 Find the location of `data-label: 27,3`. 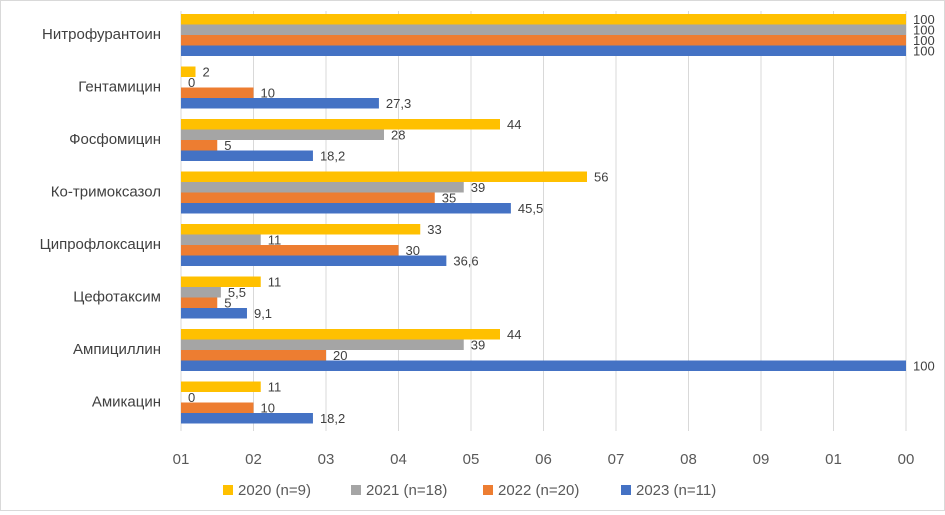

data-label: 27,3 is located at coordinates (398, 103).